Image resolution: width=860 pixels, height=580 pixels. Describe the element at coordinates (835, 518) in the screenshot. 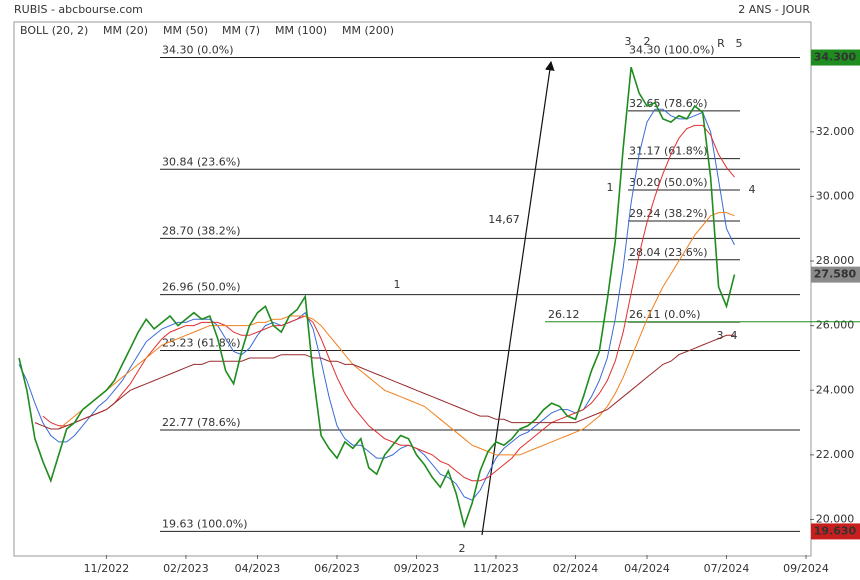

I see `y-tick-label: 20.000` at that location.